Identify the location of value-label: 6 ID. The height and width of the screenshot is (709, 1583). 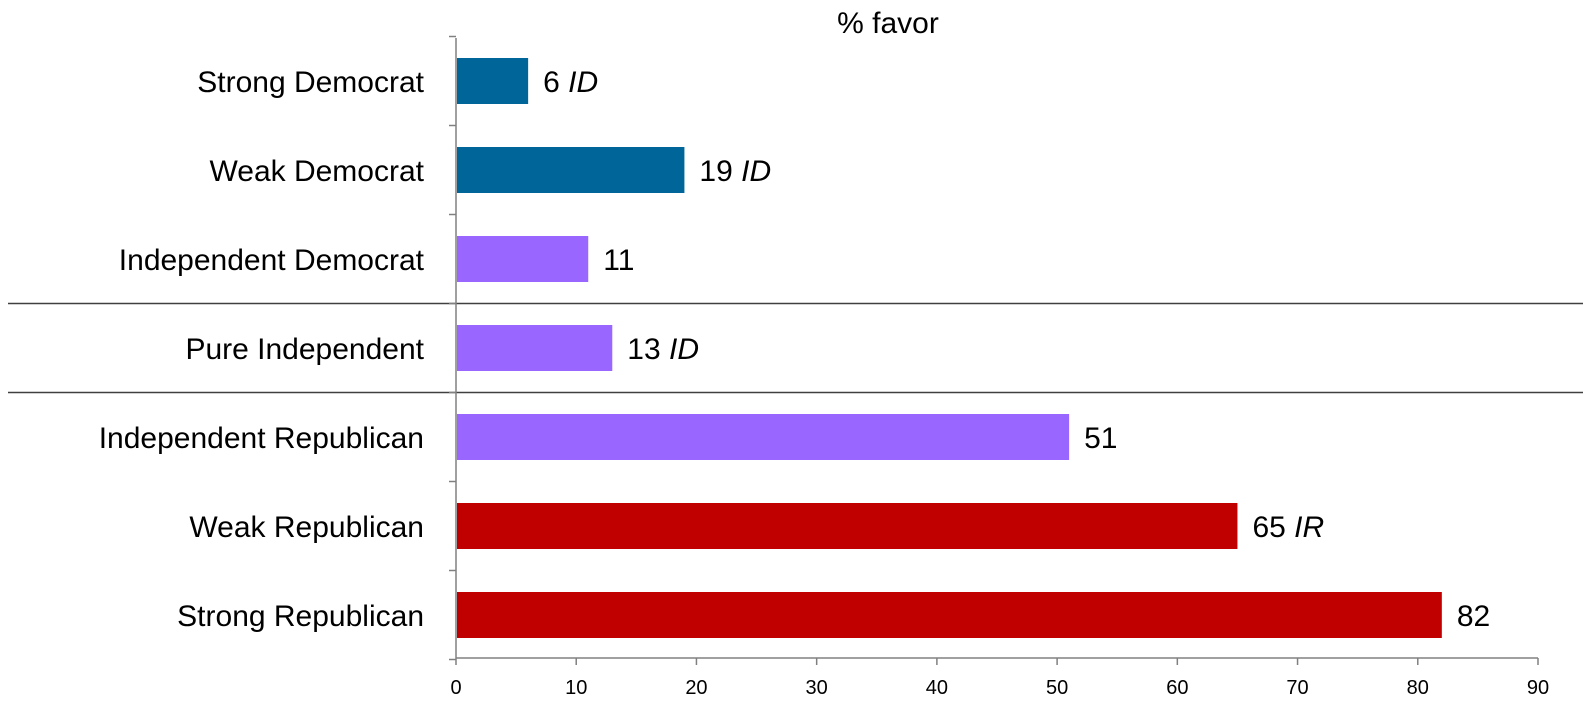
(570, 82).